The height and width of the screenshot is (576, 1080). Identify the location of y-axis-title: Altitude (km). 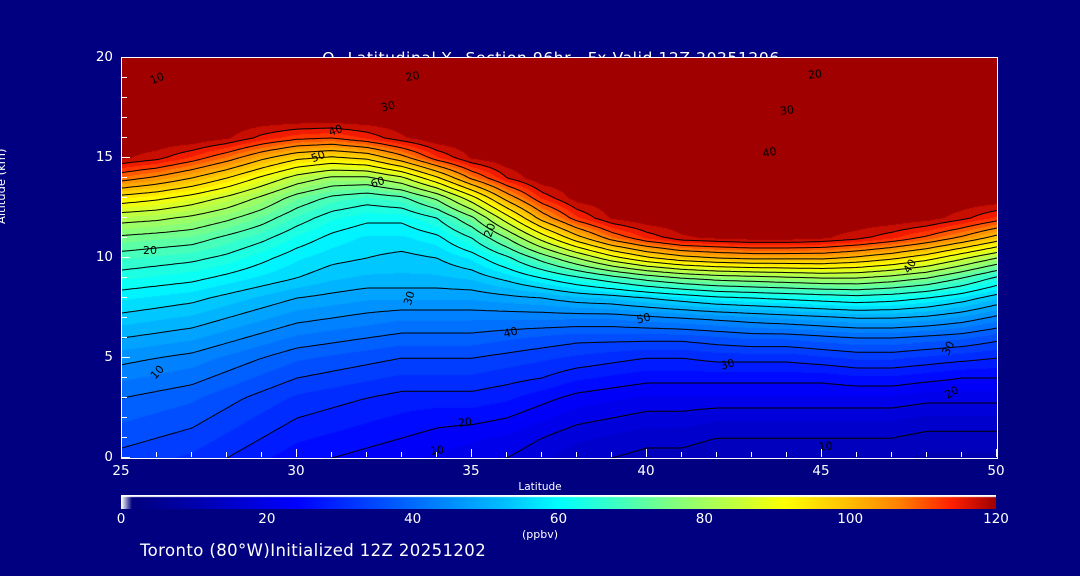
(4, 186).